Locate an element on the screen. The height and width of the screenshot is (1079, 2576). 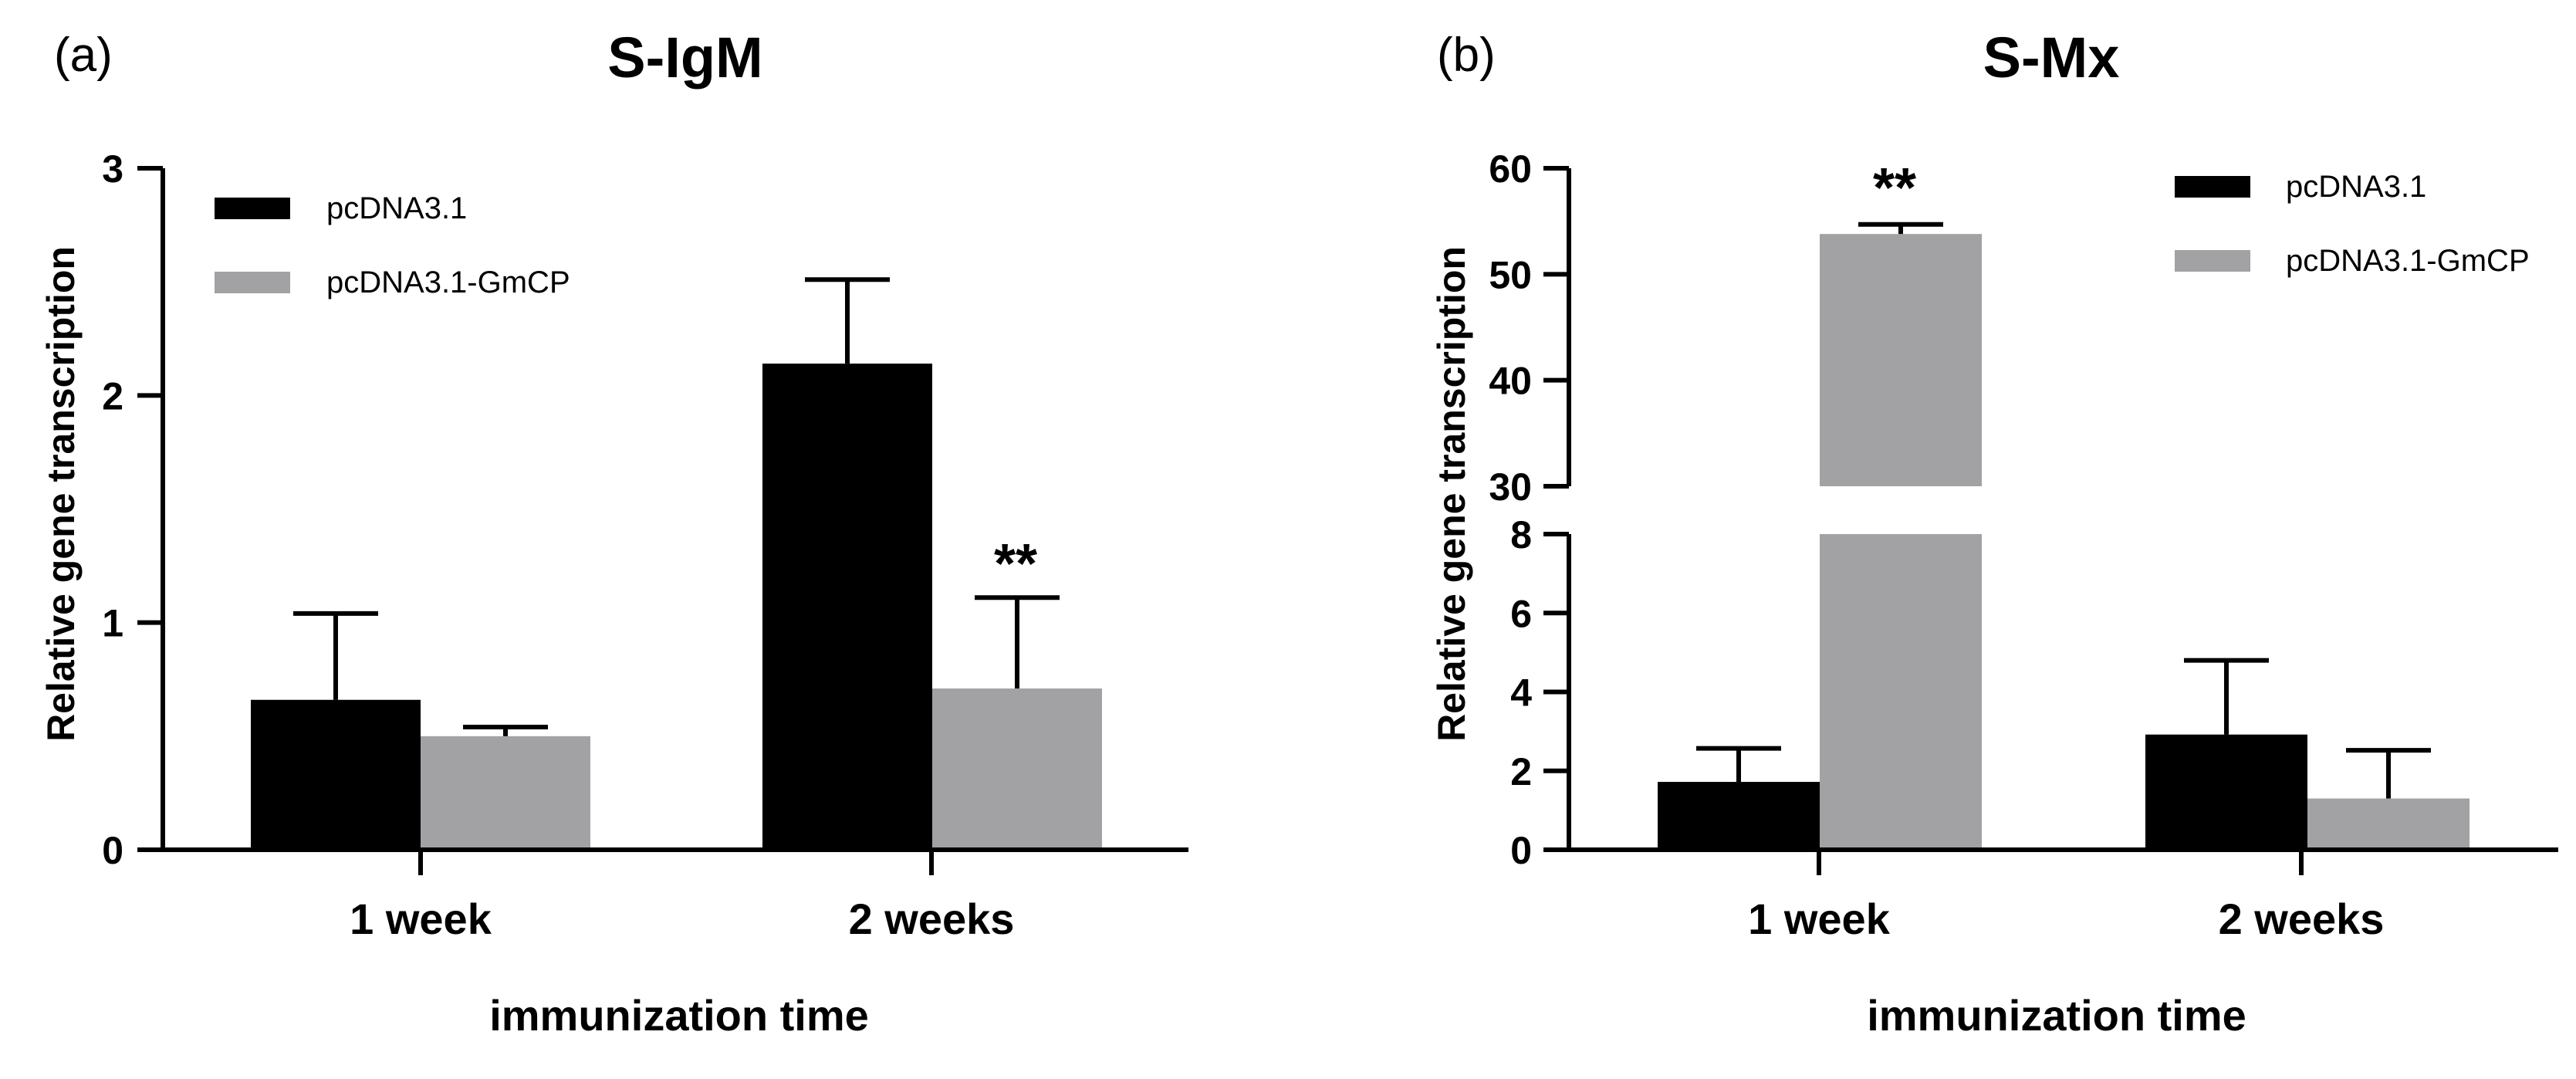
legend-label-pcdna31-b: pcDNA3.1 is located at coordinates (2356, 187).